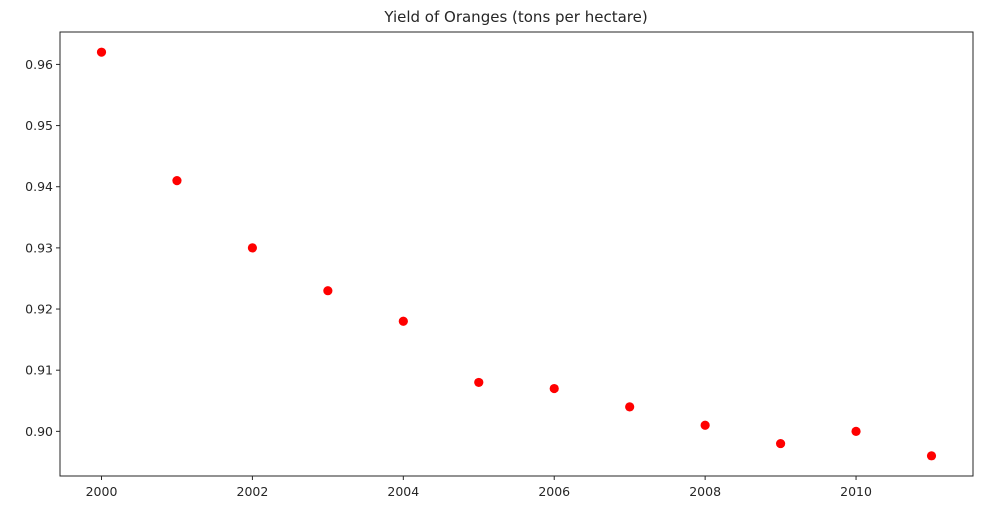  I want to click on y-tick-label: 0.94, so click(39, 186).